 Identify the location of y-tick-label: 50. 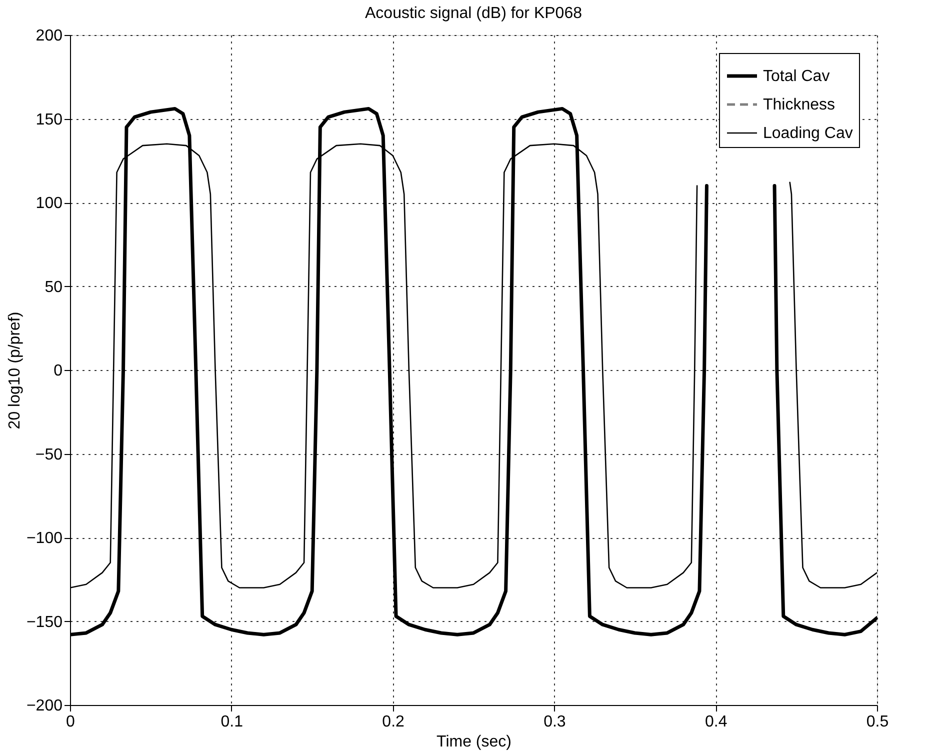
(53, 287).